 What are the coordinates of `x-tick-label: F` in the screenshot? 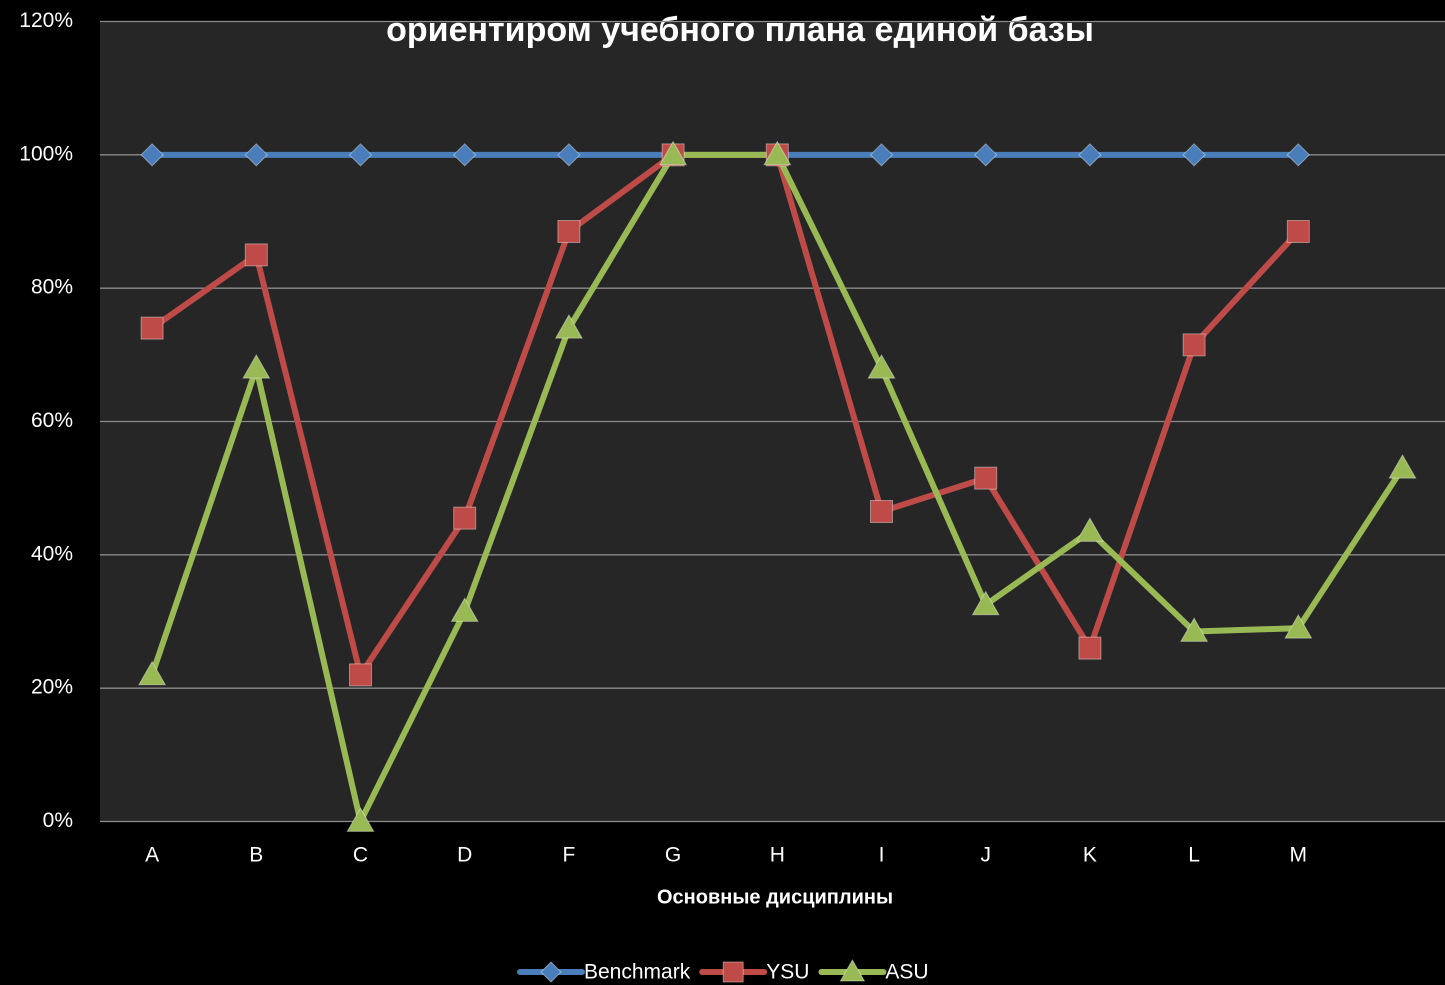 It's located at (568, 855).